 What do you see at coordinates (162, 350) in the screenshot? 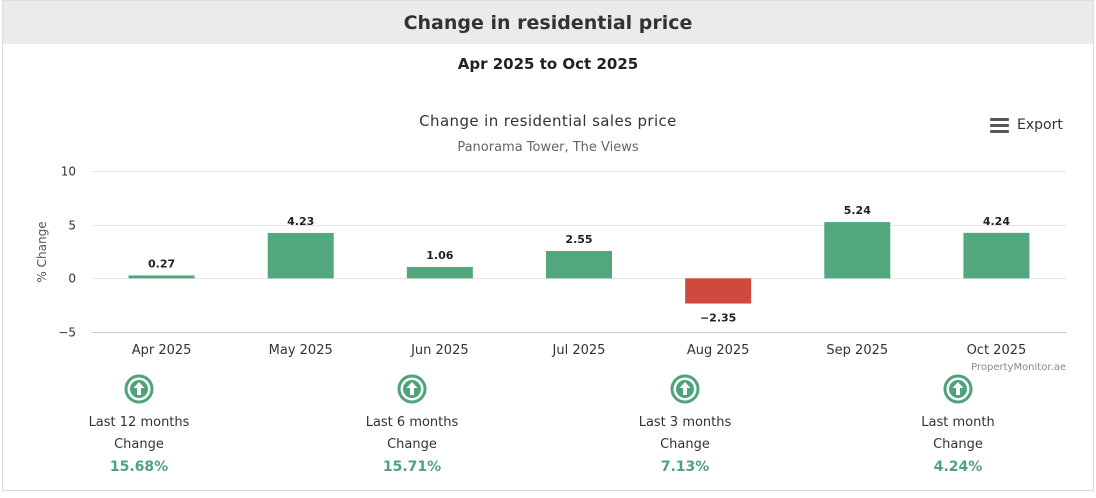
I see `x-tick-label: Apr 2025` at bounding box center [162, 350].